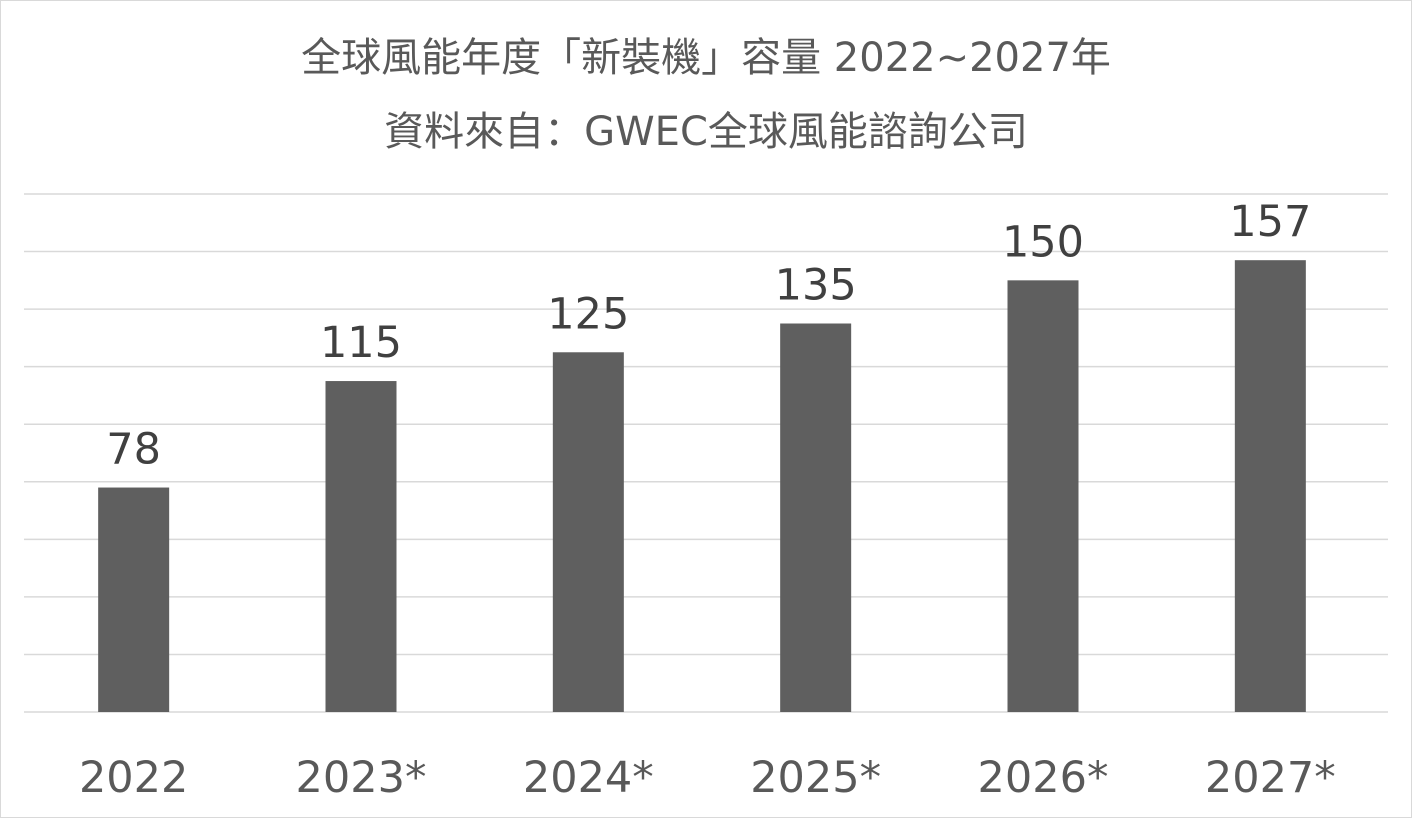 The height and width of the screenshot is (818, 1412). Describe the element at coordinates (1043, 242) in the screenshot. I see `data-label-2026: 150` at that location.